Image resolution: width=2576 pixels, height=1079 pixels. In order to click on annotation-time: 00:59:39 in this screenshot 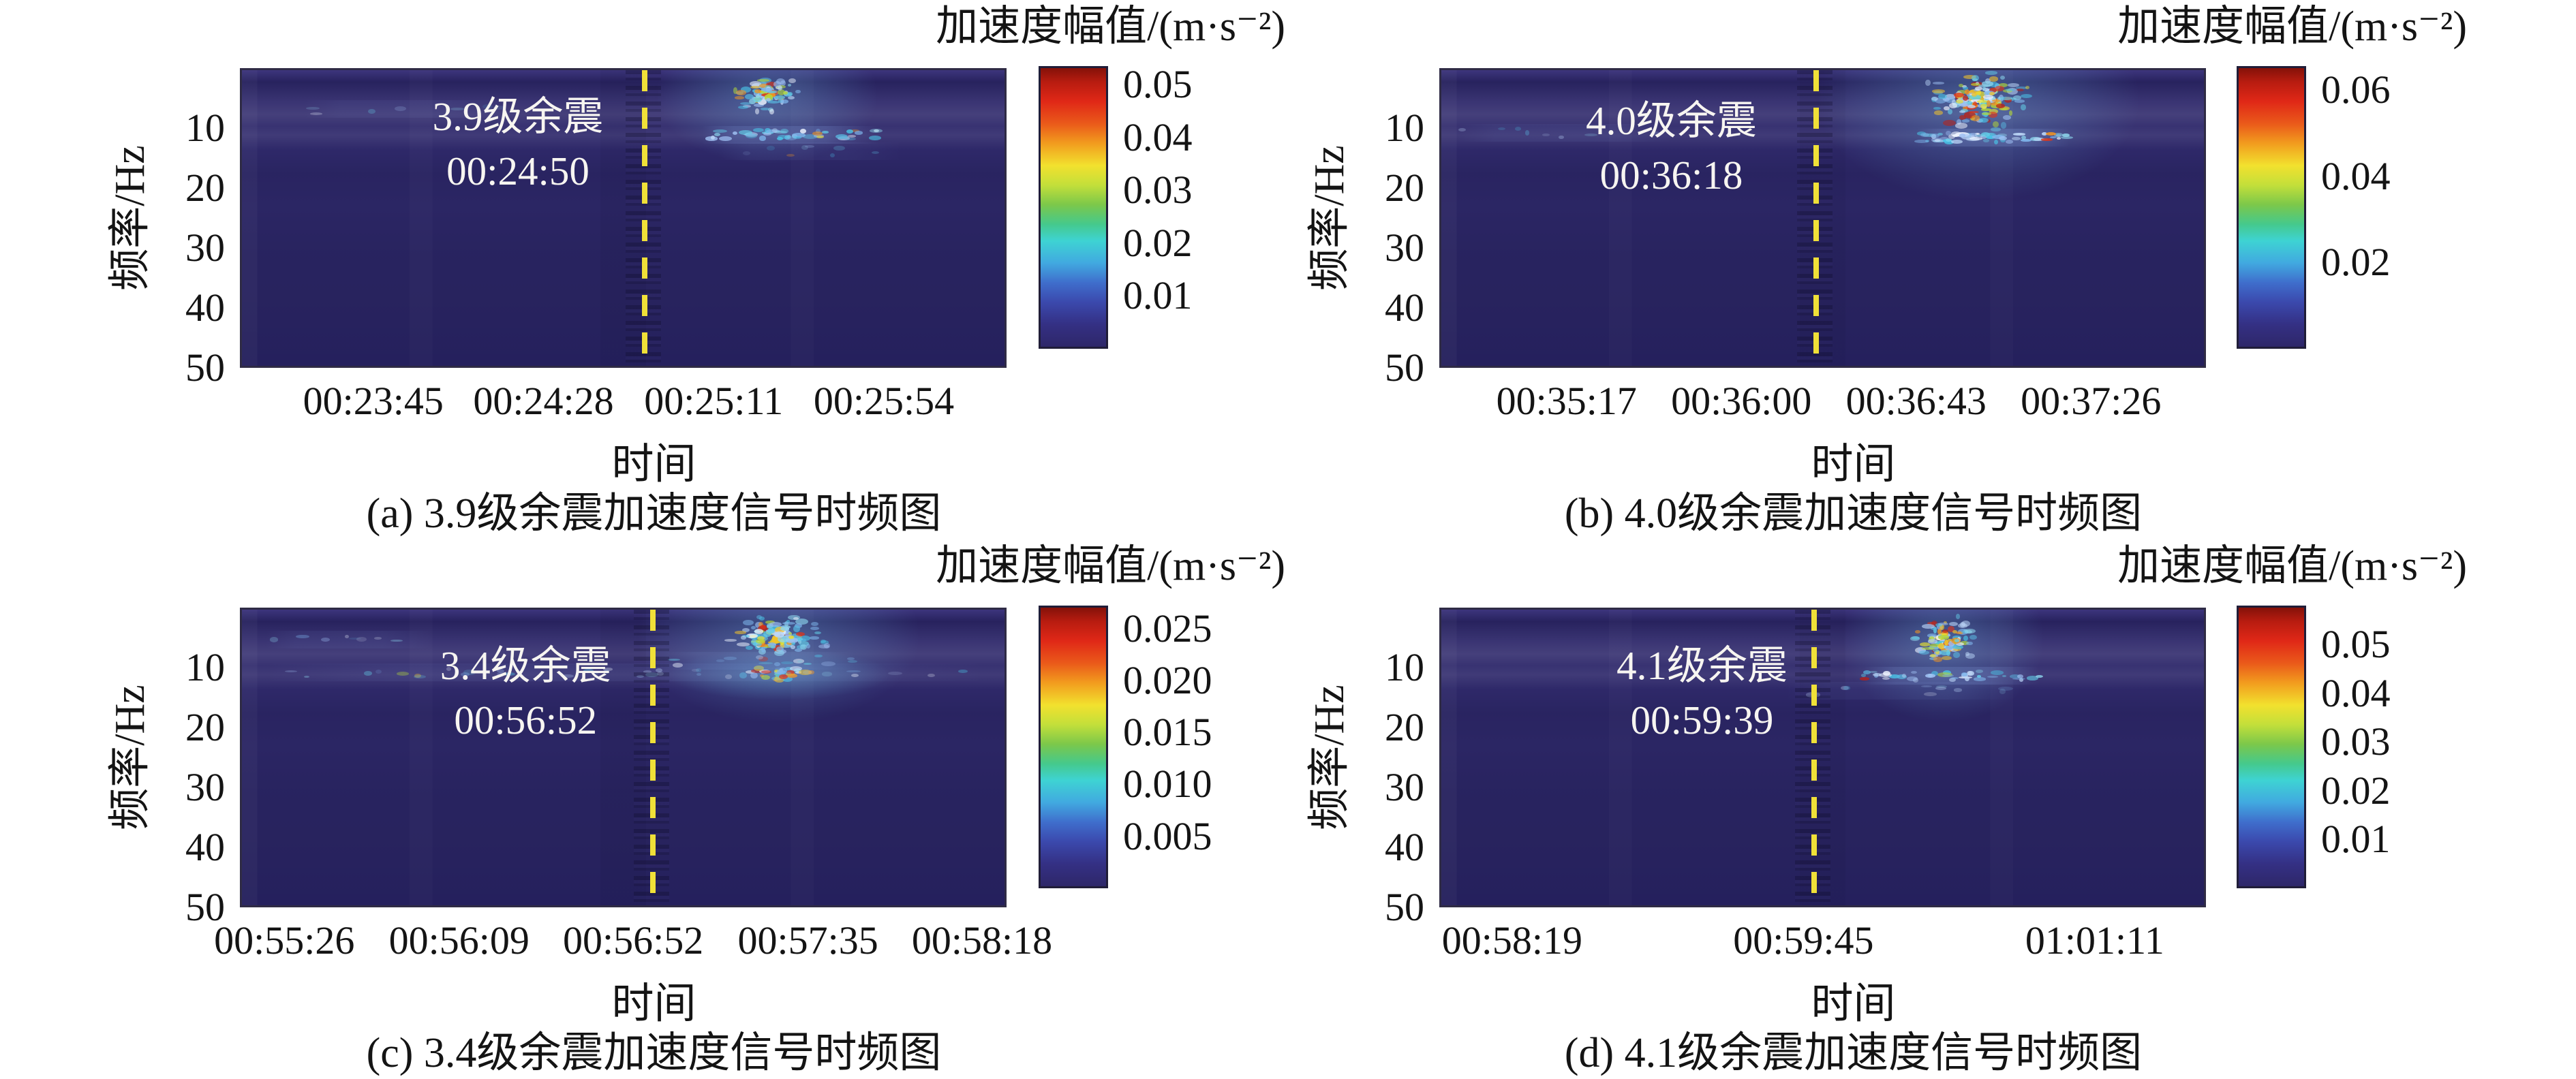, I will do `click(1702, 720)`.